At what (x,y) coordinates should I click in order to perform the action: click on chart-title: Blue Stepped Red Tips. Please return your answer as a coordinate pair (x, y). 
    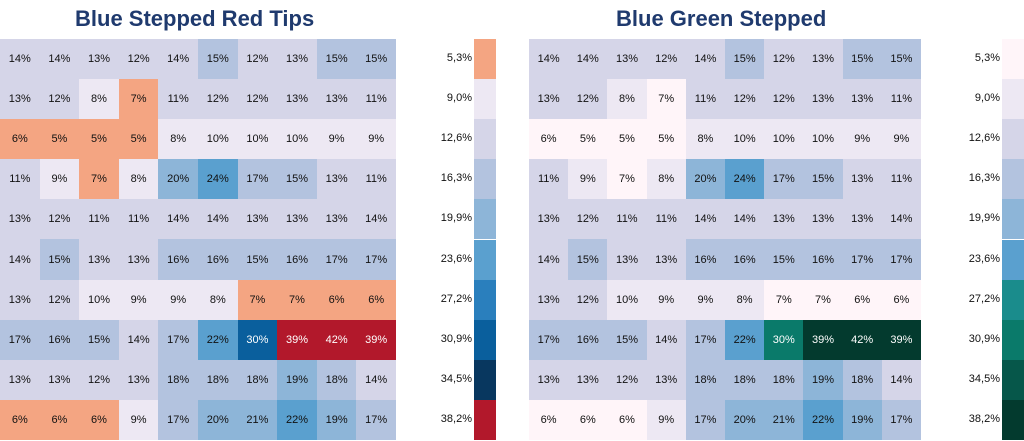
    Looking at the image, I should click on (195, 18).